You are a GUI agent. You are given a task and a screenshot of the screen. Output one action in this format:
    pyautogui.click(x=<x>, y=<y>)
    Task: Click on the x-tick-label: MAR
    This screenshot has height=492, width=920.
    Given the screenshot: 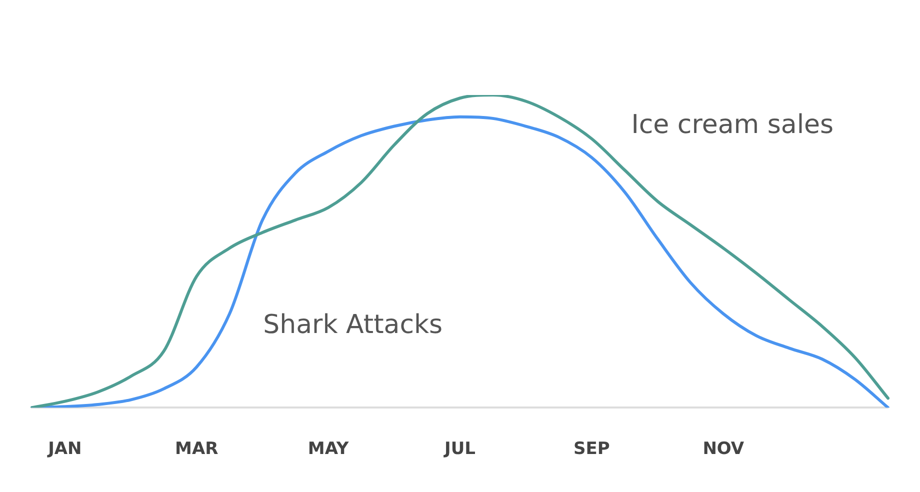 What is the action you would take?
    pyautogui.click(x=196, y=449)
    